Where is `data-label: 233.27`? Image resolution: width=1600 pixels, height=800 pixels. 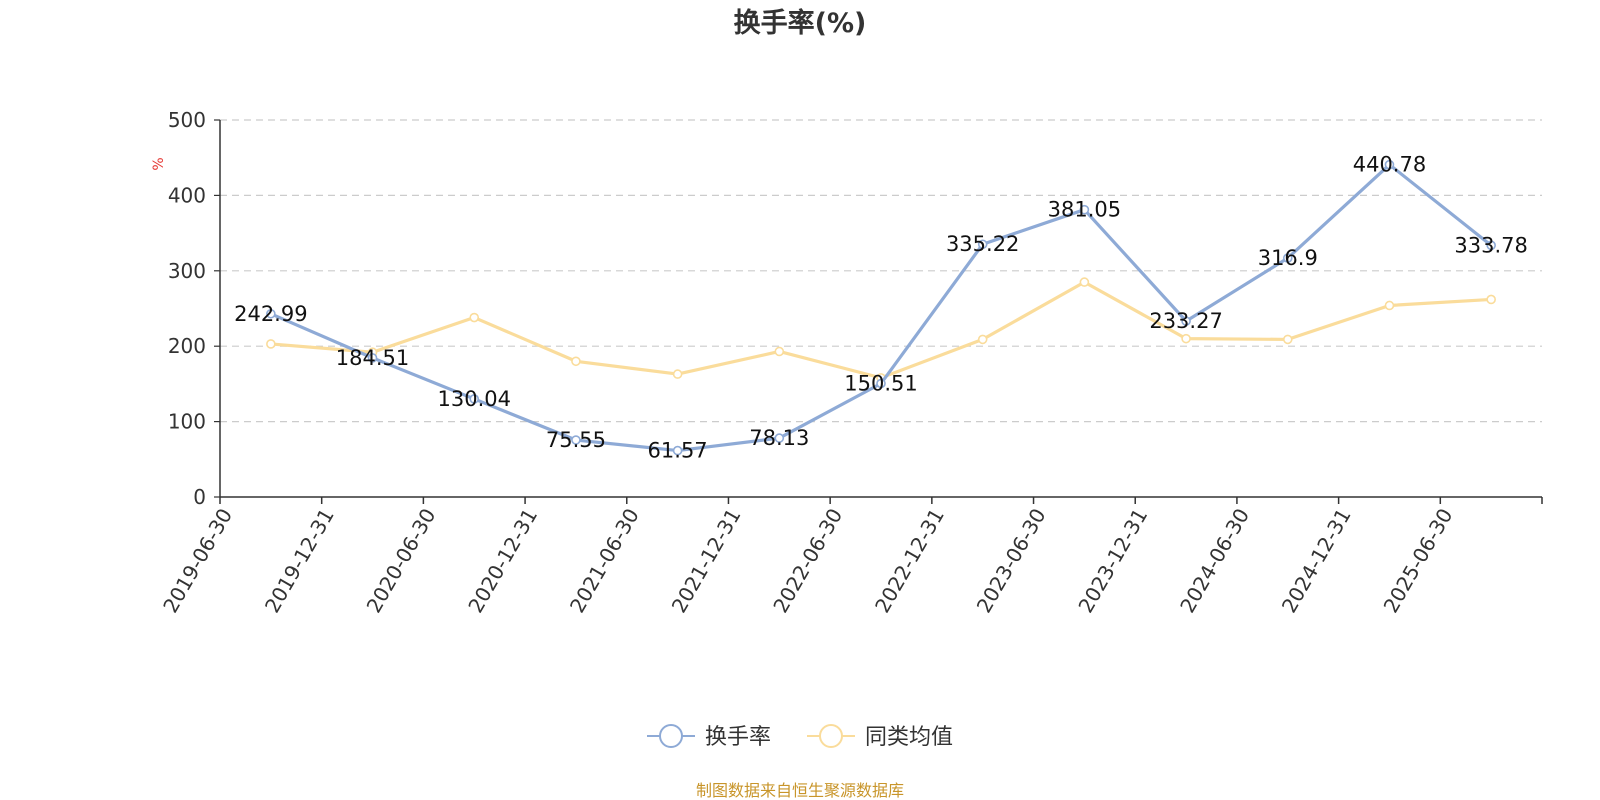
data-label: 233.27 is located at coordinates (1185, 321).